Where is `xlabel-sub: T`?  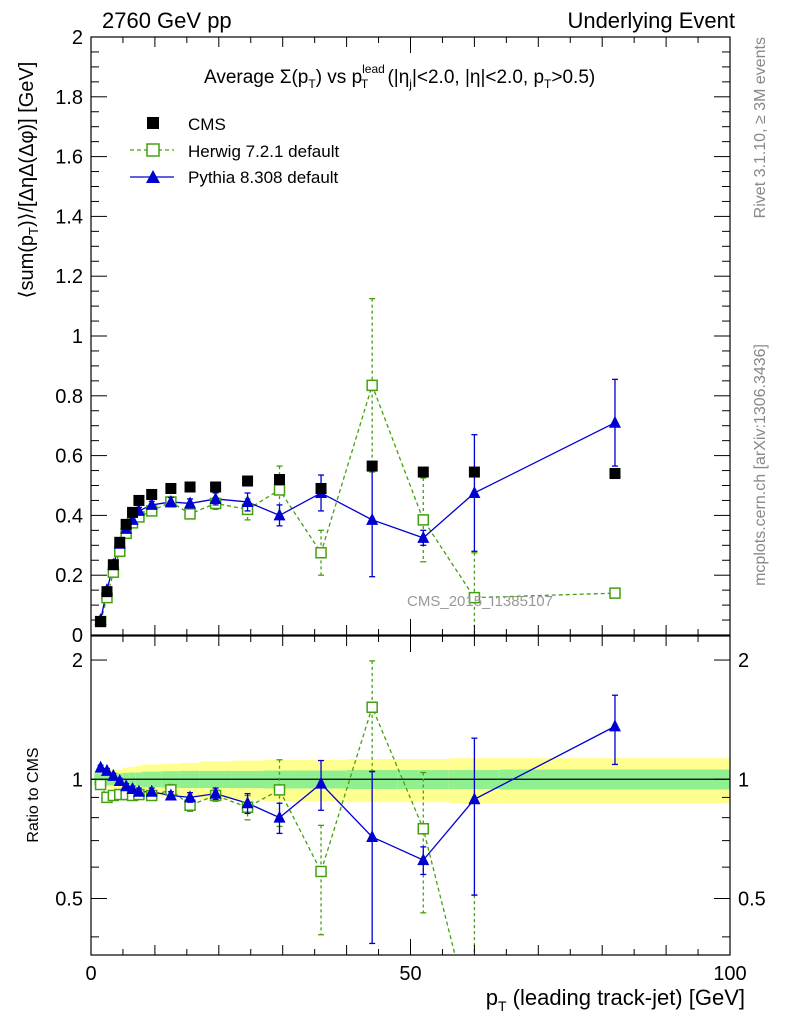
xlabel-sub: T is located at coordinates (502, 1006).